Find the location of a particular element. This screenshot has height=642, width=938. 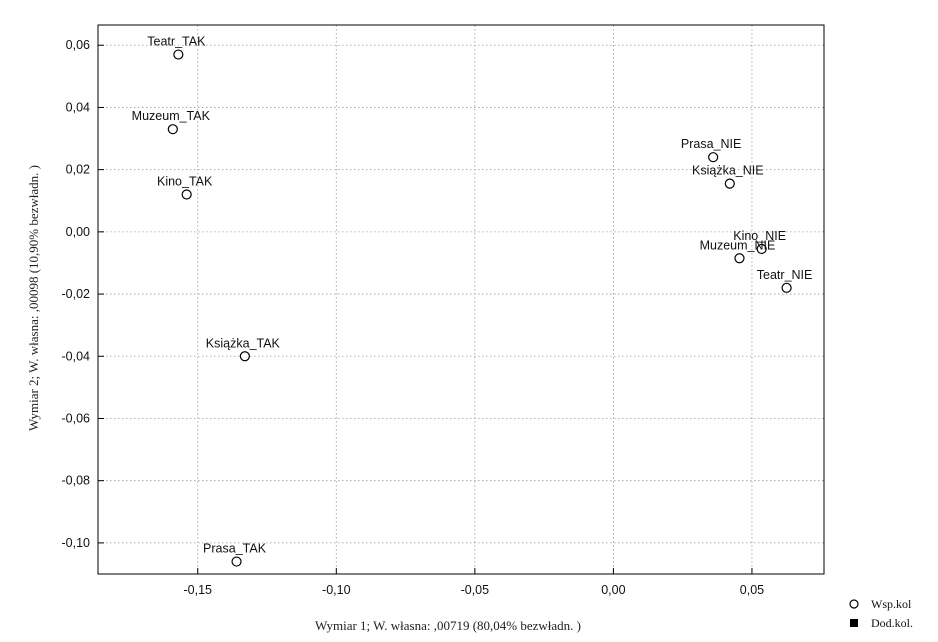

y-tick-label: -0,08 is located at coordinates (76, 481).